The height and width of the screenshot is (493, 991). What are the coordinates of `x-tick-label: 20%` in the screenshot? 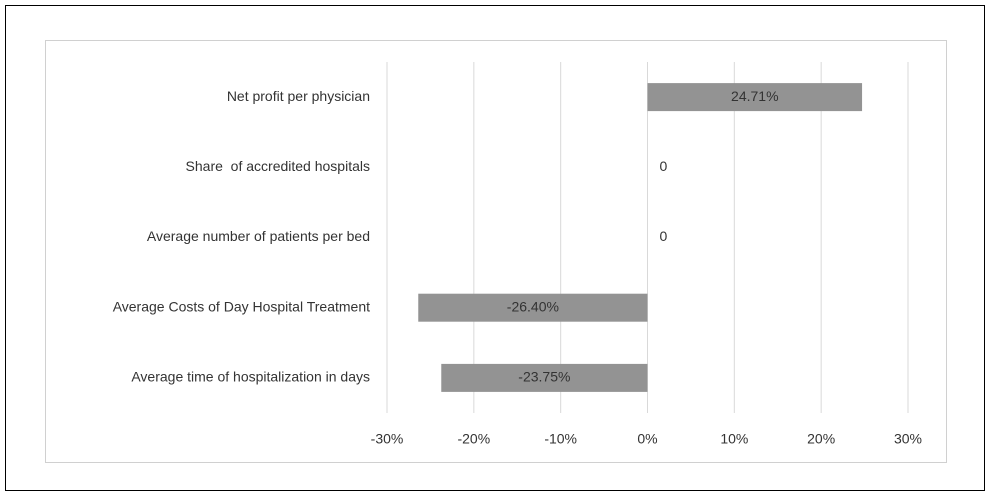 It's located at (821, 439).